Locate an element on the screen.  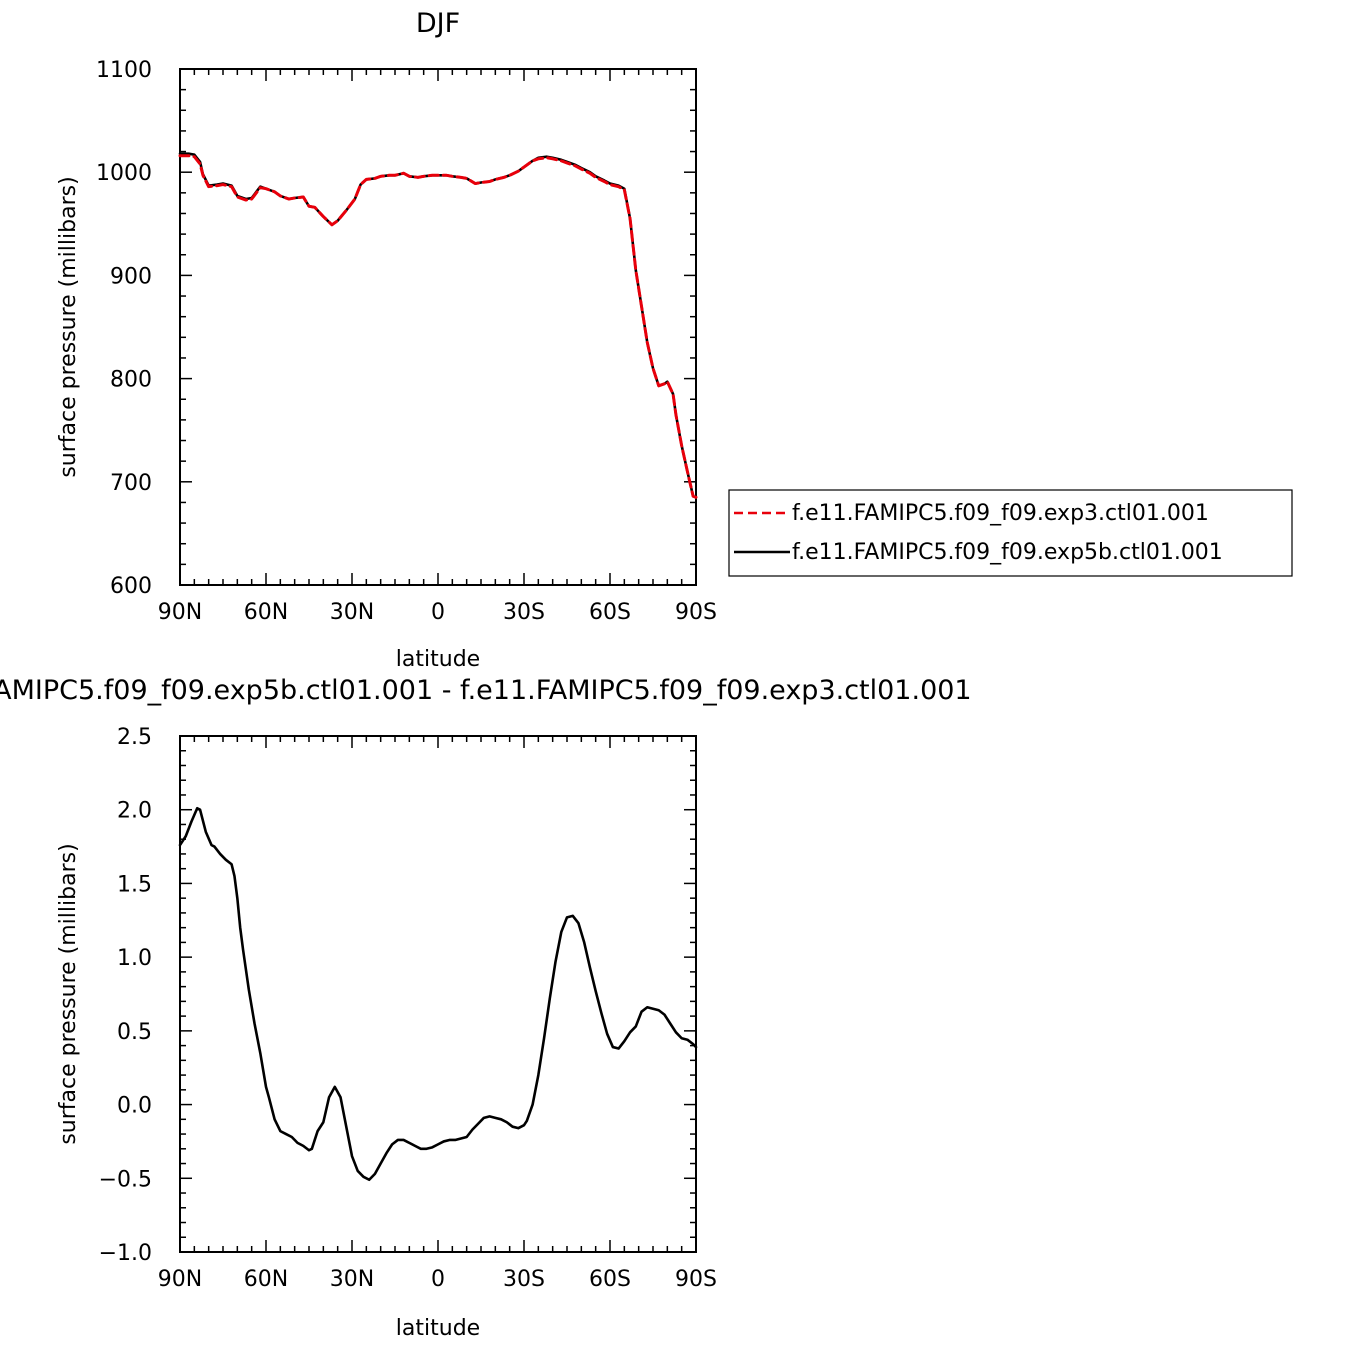
top-x-tick-label: 60S is located at coordinates (610, 612).